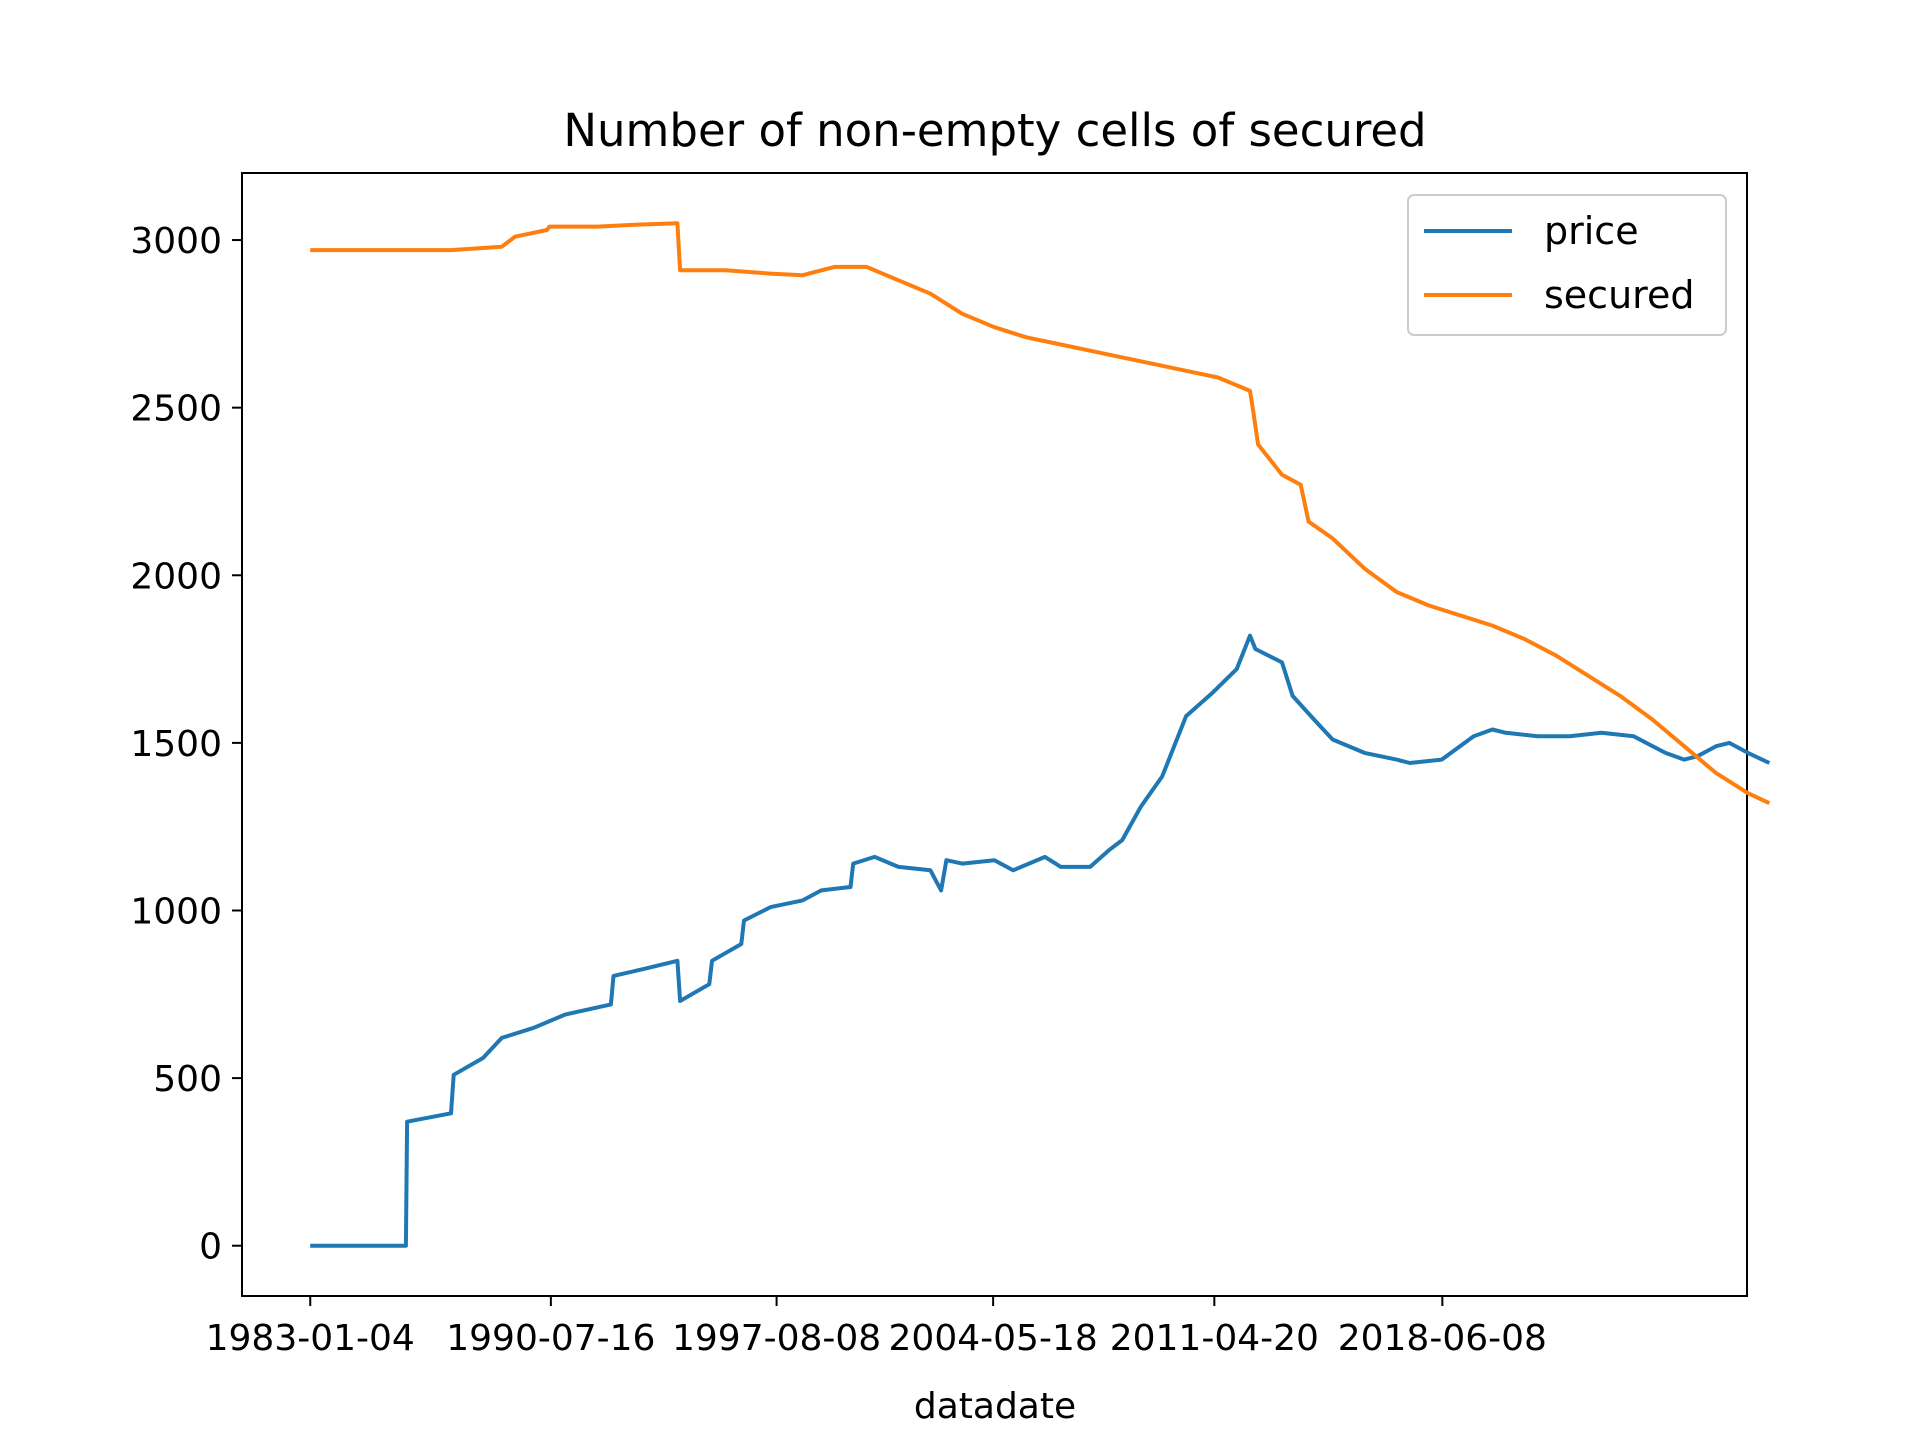  Describe the element at coordinates (187, 1079) in the screenshot. I see `y-tick-label: 500` at that location.